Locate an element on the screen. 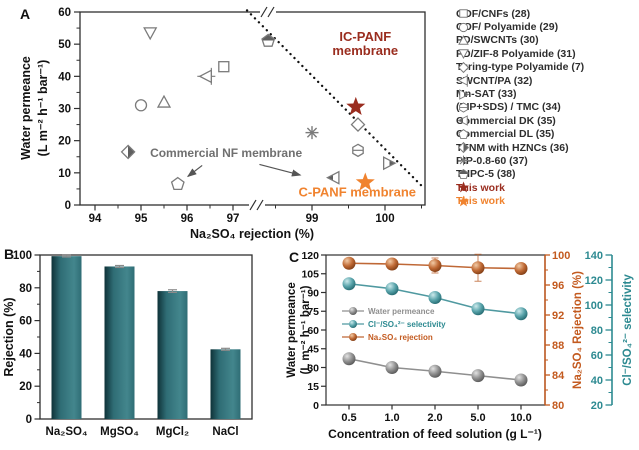  svg-text: 2.0 is located at coordinates (434, 418).